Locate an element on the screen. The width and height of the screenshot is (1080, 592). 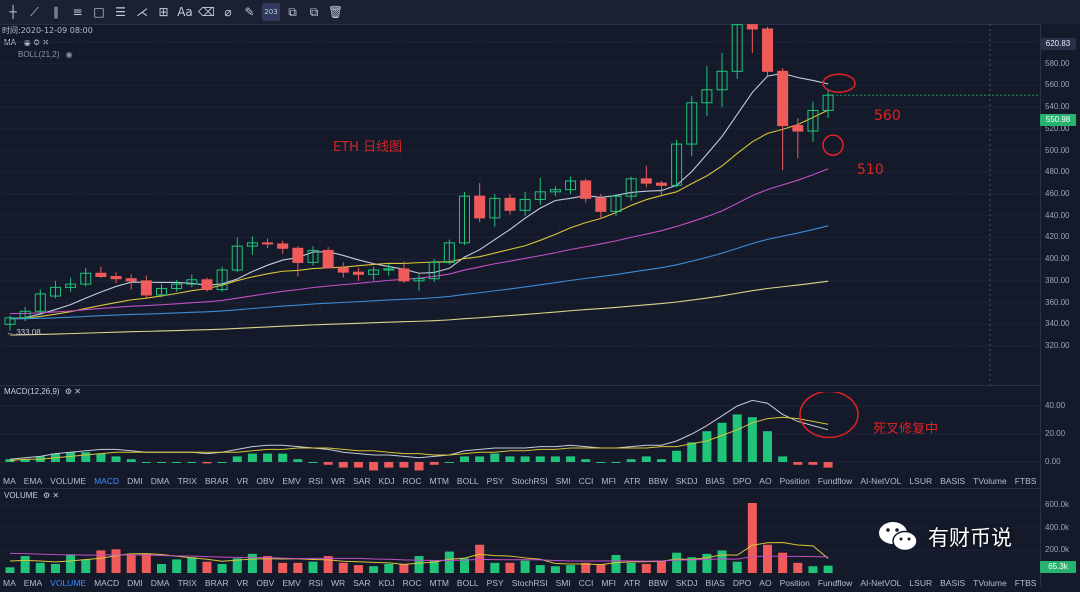
indicator-tab-bottom-sar: SAR is located at coordinates (362, 583).